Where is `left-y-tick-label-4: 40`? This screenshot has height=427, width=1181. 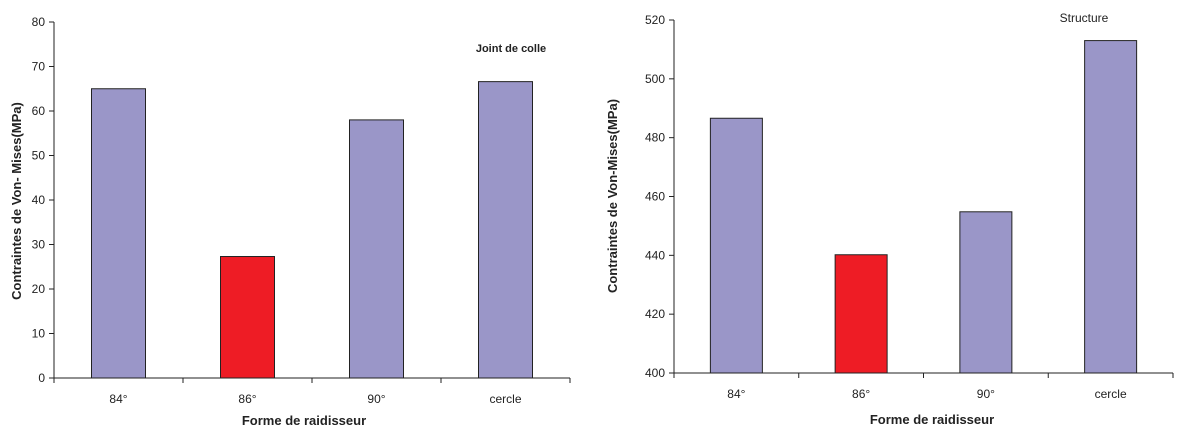 left-y-tick-label-4: 40 is located at coordinates (39, 200).